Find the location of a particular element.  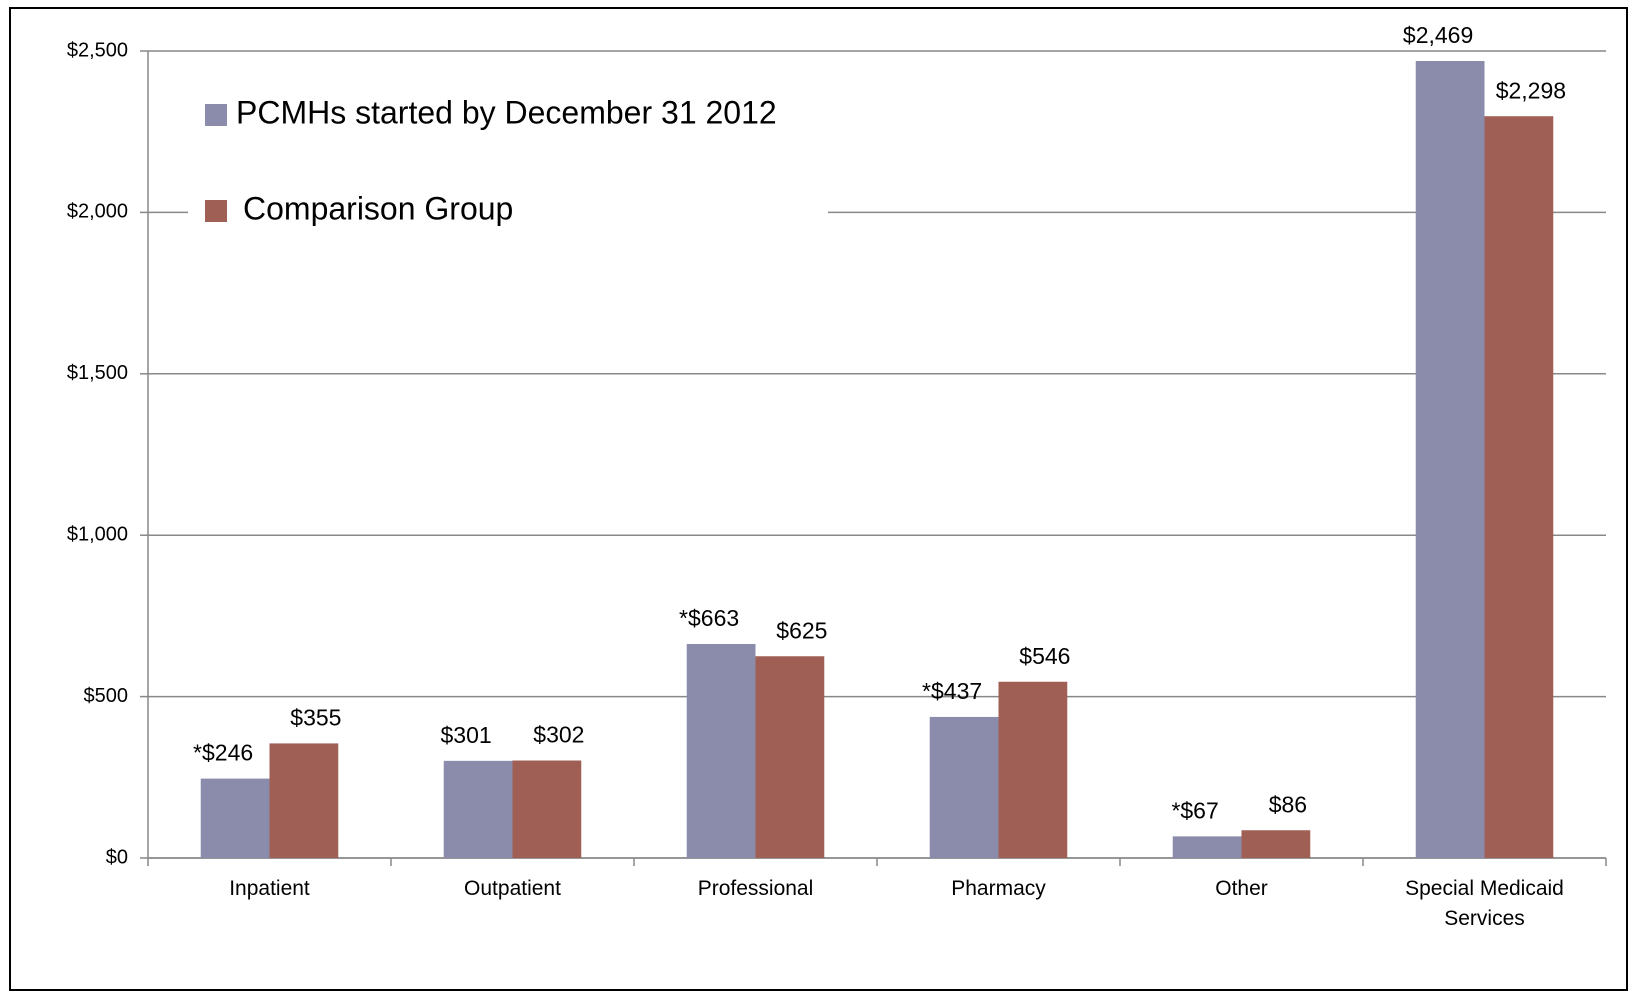

data-label: *$437 is located at coordinates (952, 691).